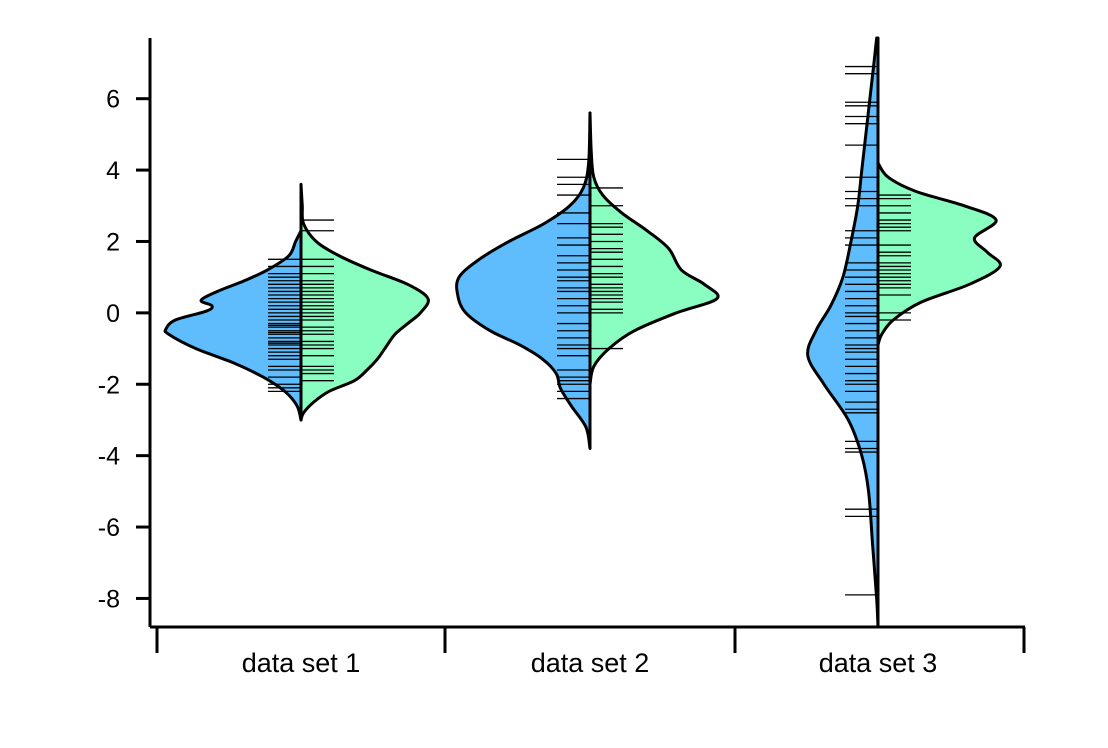  I want to click on y-tick-label: 6, so click(113, 100).